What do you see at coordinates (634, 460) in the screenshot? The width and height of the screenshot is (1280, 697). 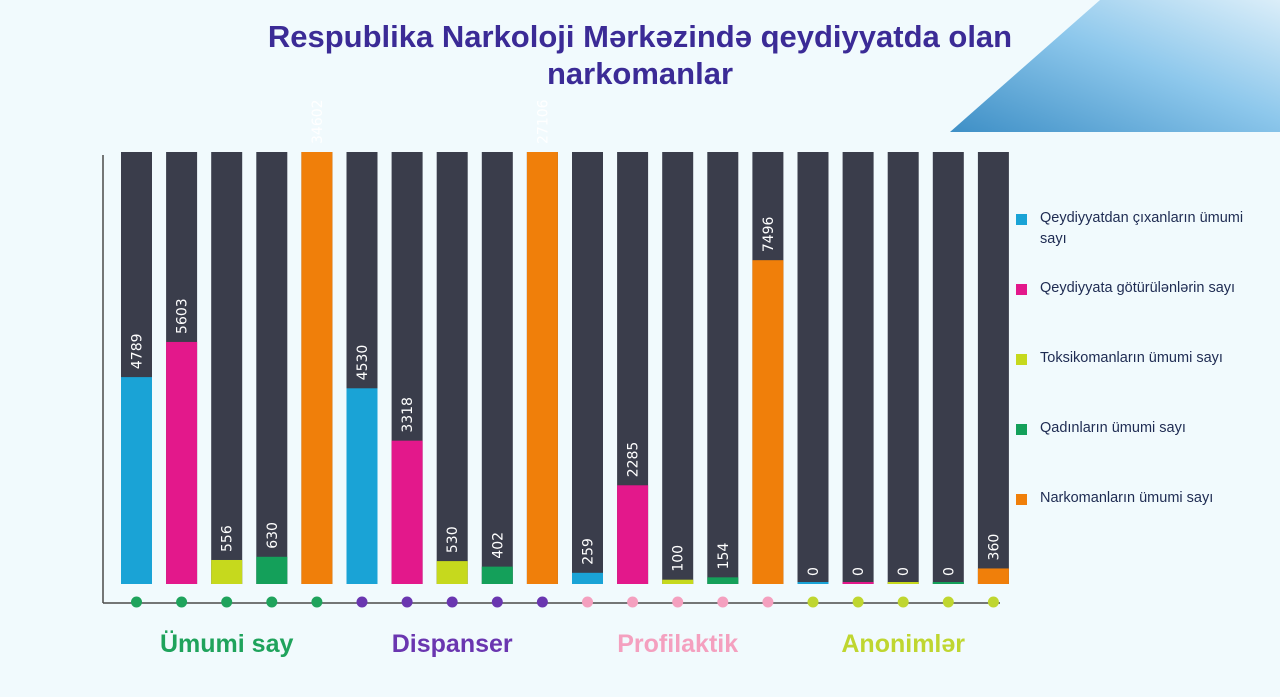 I see `data-label: 2285` at bounding box center [634, 460].